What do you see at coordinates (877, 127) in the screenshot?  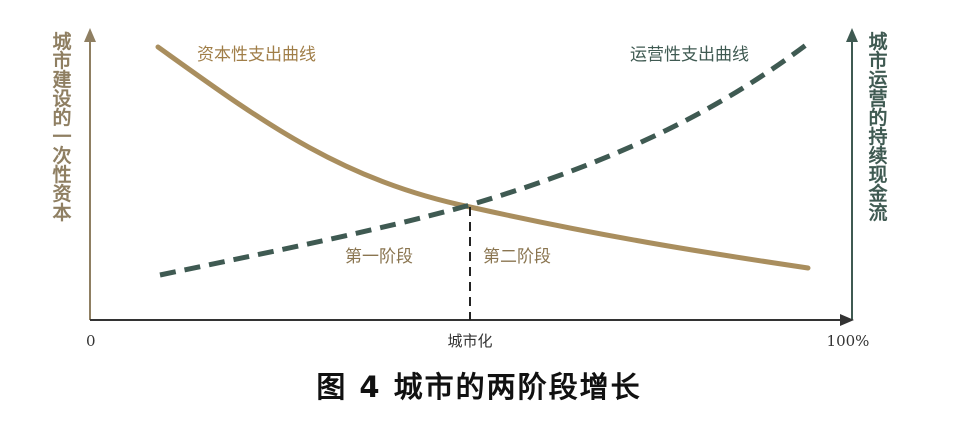 I see `right-axis-label: 城市运营的持续现金流` at bounding box center [877, 127].